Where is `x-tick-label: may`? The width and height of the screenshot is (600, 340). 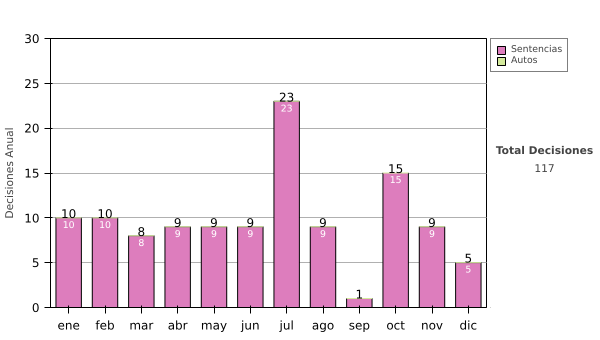 x-tick-label: may is located at coordinates (214, 325).